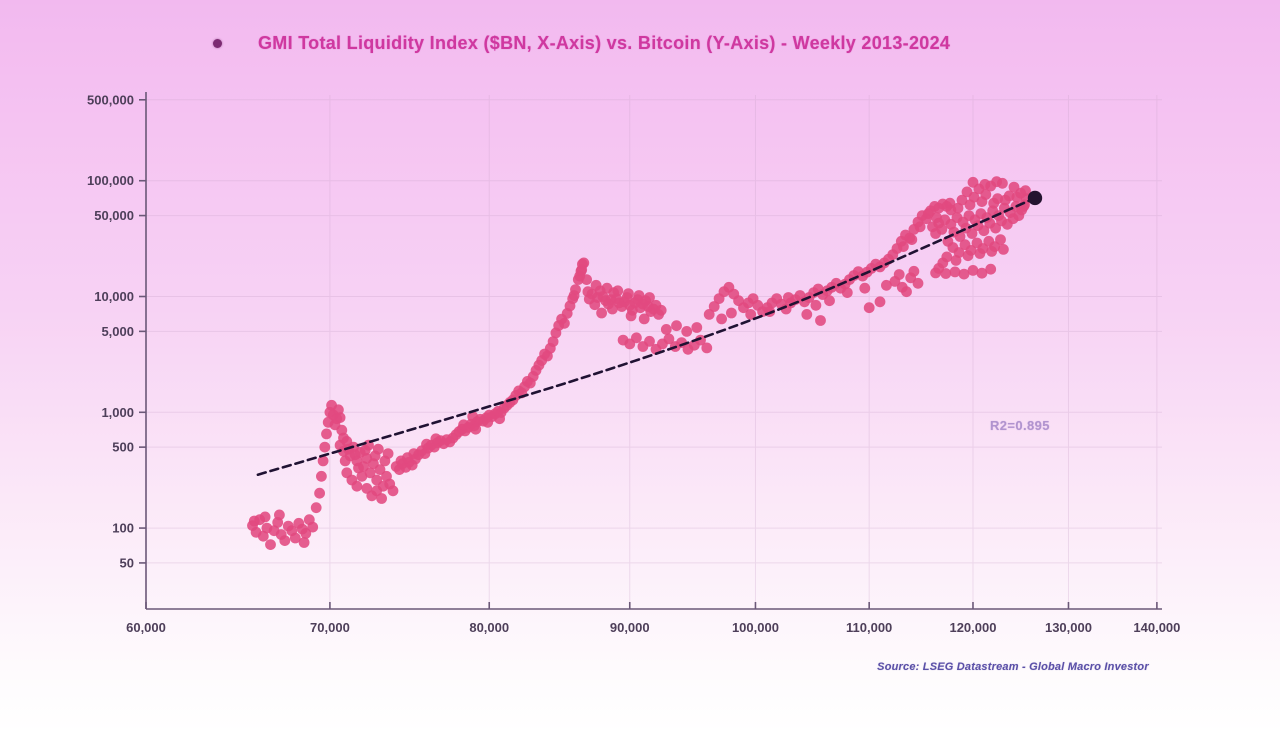 This screenshot has height=733, width=1280. I want to click on latest-data-point, so click(1035, 198).